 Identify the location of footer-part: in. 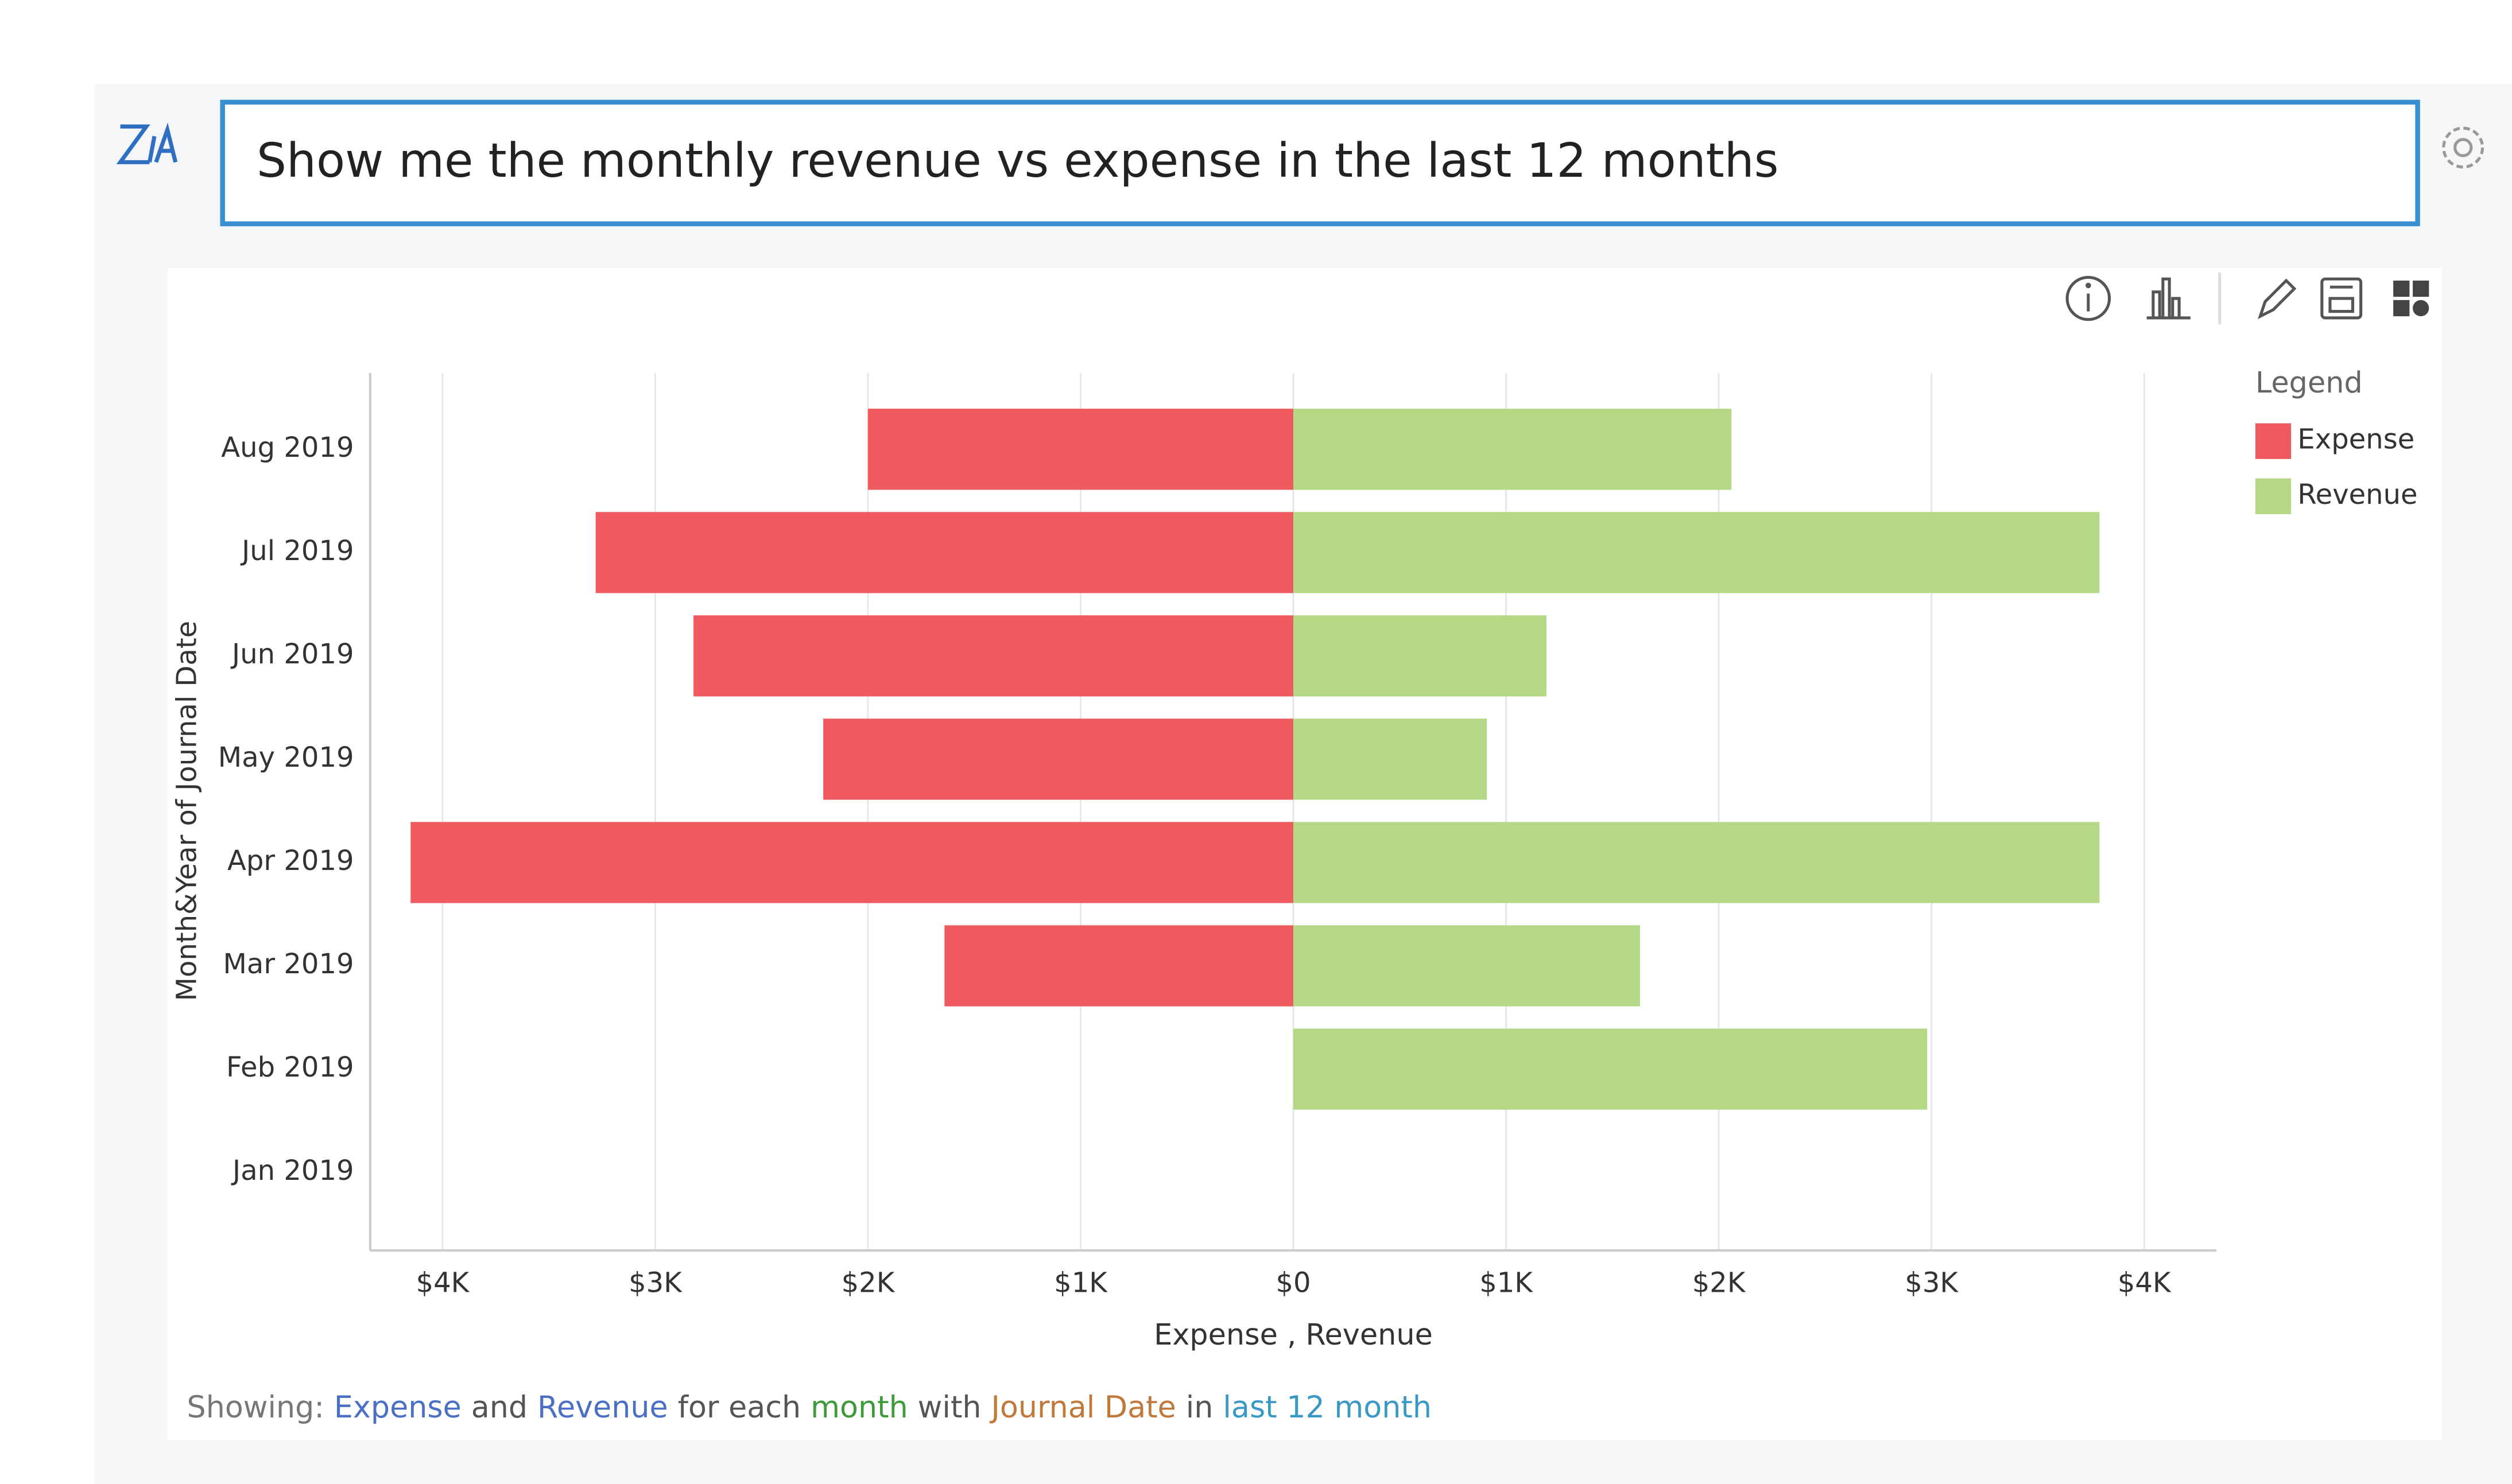
(1200, 1407).